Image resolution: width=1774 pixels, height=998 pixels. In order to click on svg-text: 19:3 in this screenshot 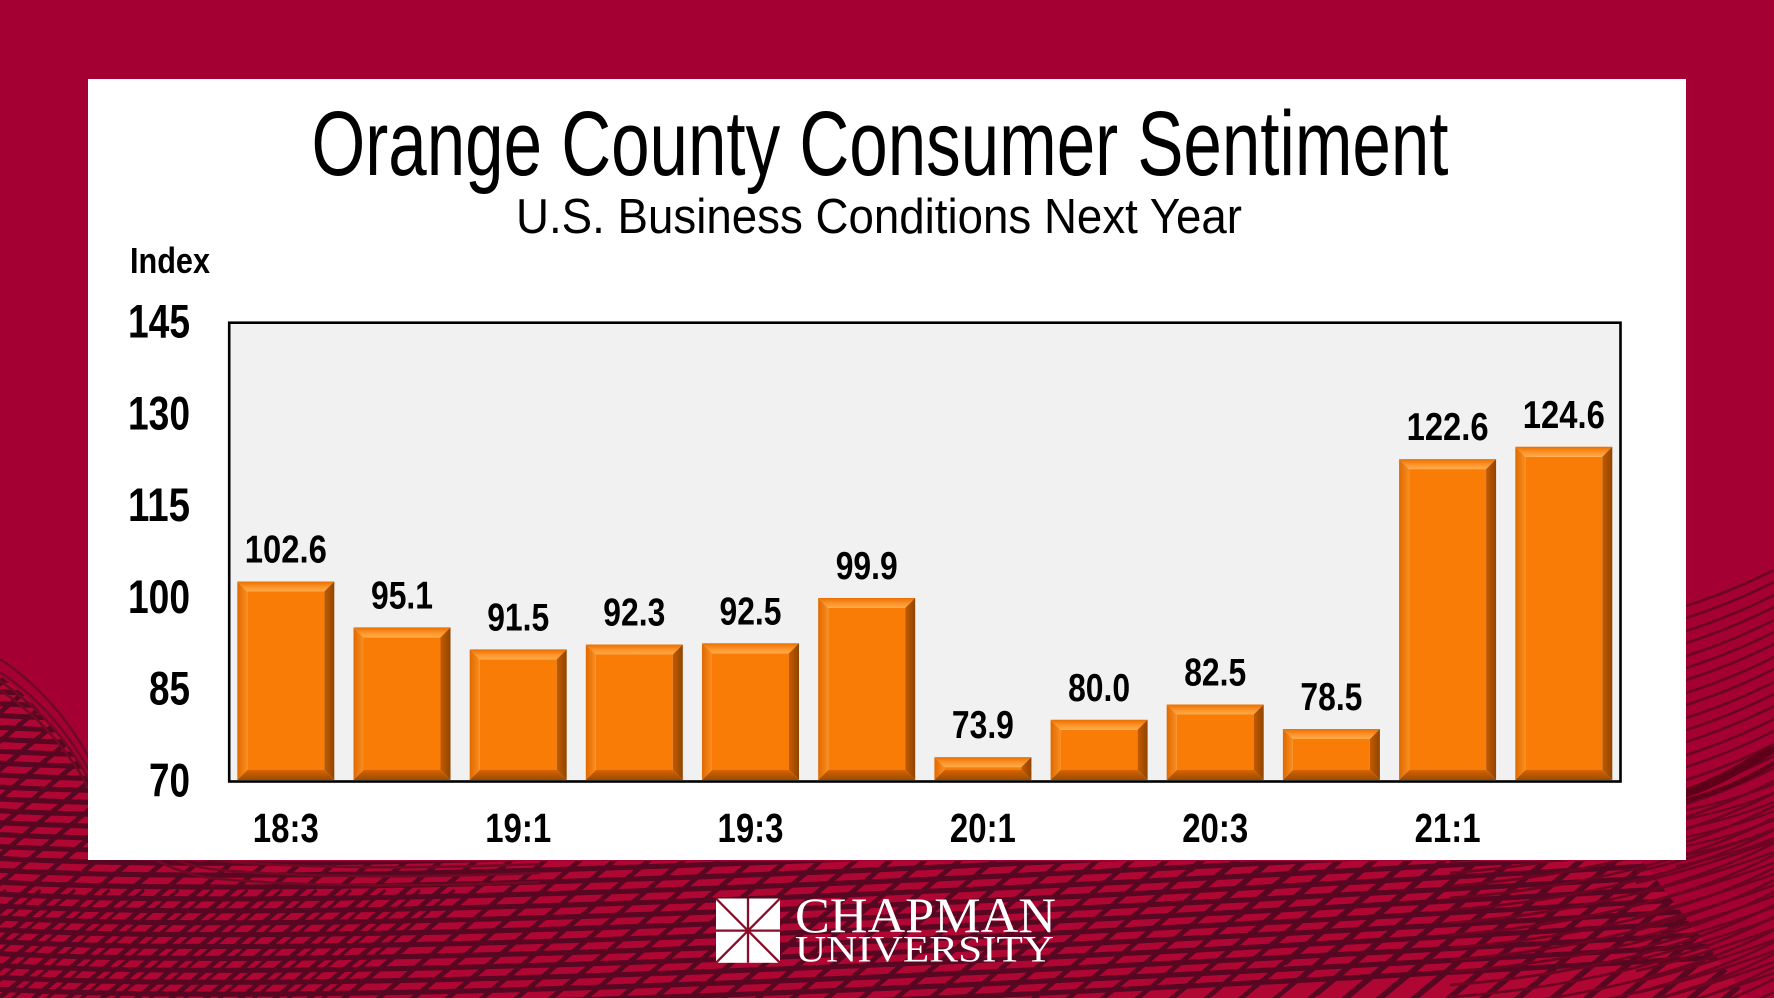, I will do `click(751, 828)`.